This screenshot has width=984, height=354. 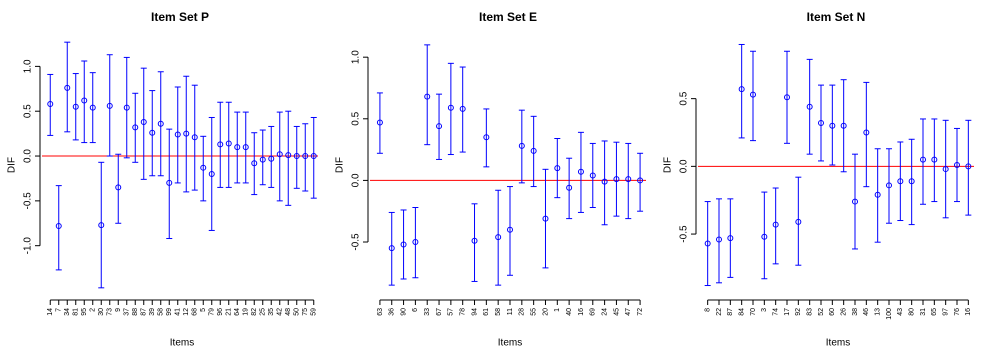 I want to click on x-tick-label: 64, so click(x=237, y=312).